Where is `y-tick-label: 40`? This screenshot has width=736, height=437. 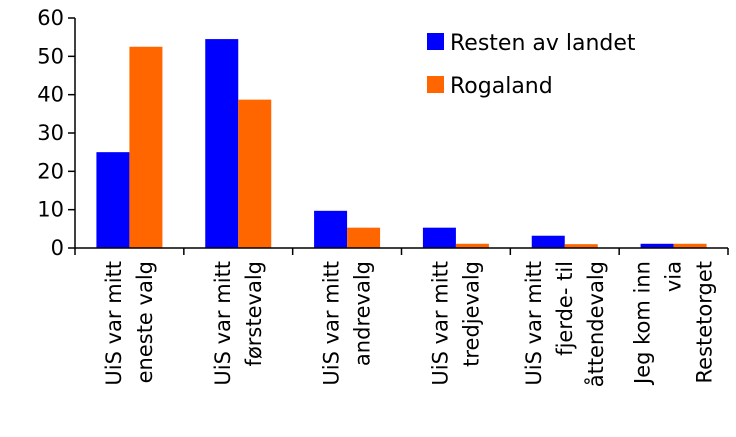 y-tick-label: 40 is located at coordinates (50, 95).